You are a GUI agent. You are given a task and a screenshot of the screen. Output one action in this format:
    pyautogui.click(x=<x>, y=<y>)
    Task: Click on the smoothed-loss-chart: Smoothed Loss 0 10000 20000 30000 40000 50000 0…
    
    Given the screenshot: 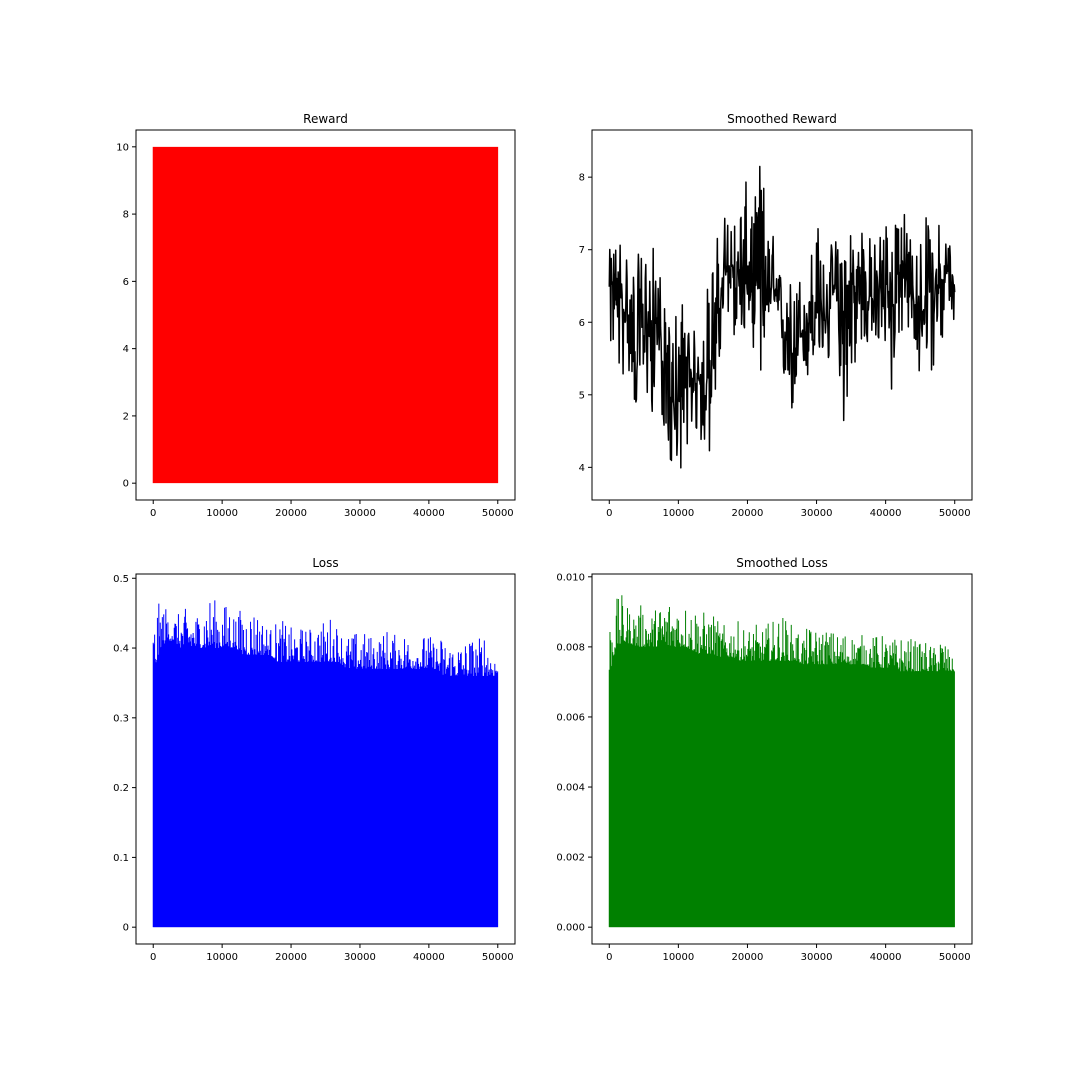 What is the action you would take?
    pyautogui.click(x=764, y=759)
    